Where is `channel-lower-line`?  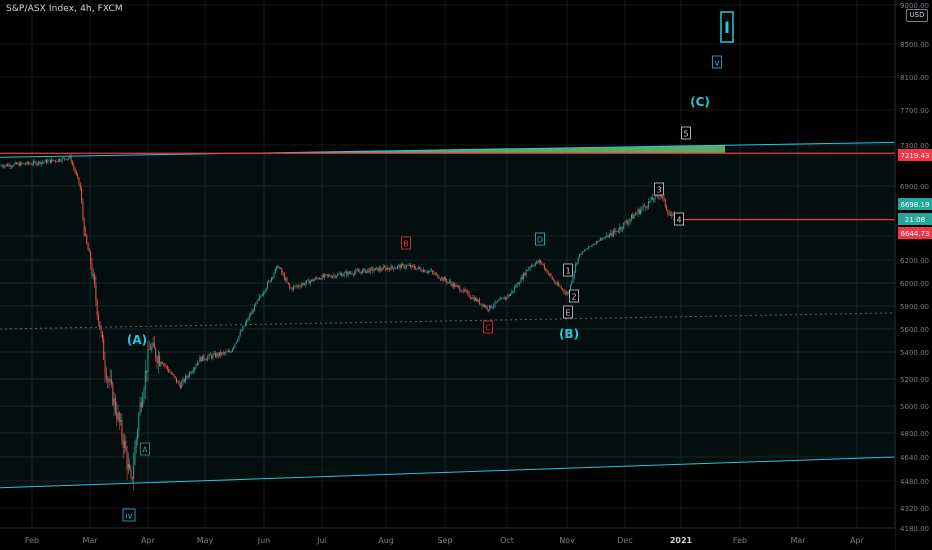
channel-lower-line is located at coordinates (448, 472).